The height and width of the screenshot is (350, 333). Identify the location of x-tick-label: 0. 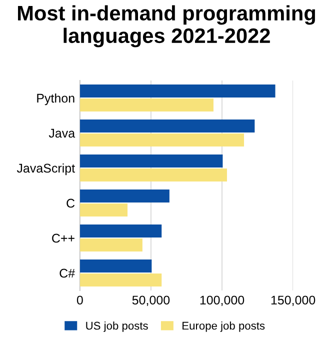
(79, 300).